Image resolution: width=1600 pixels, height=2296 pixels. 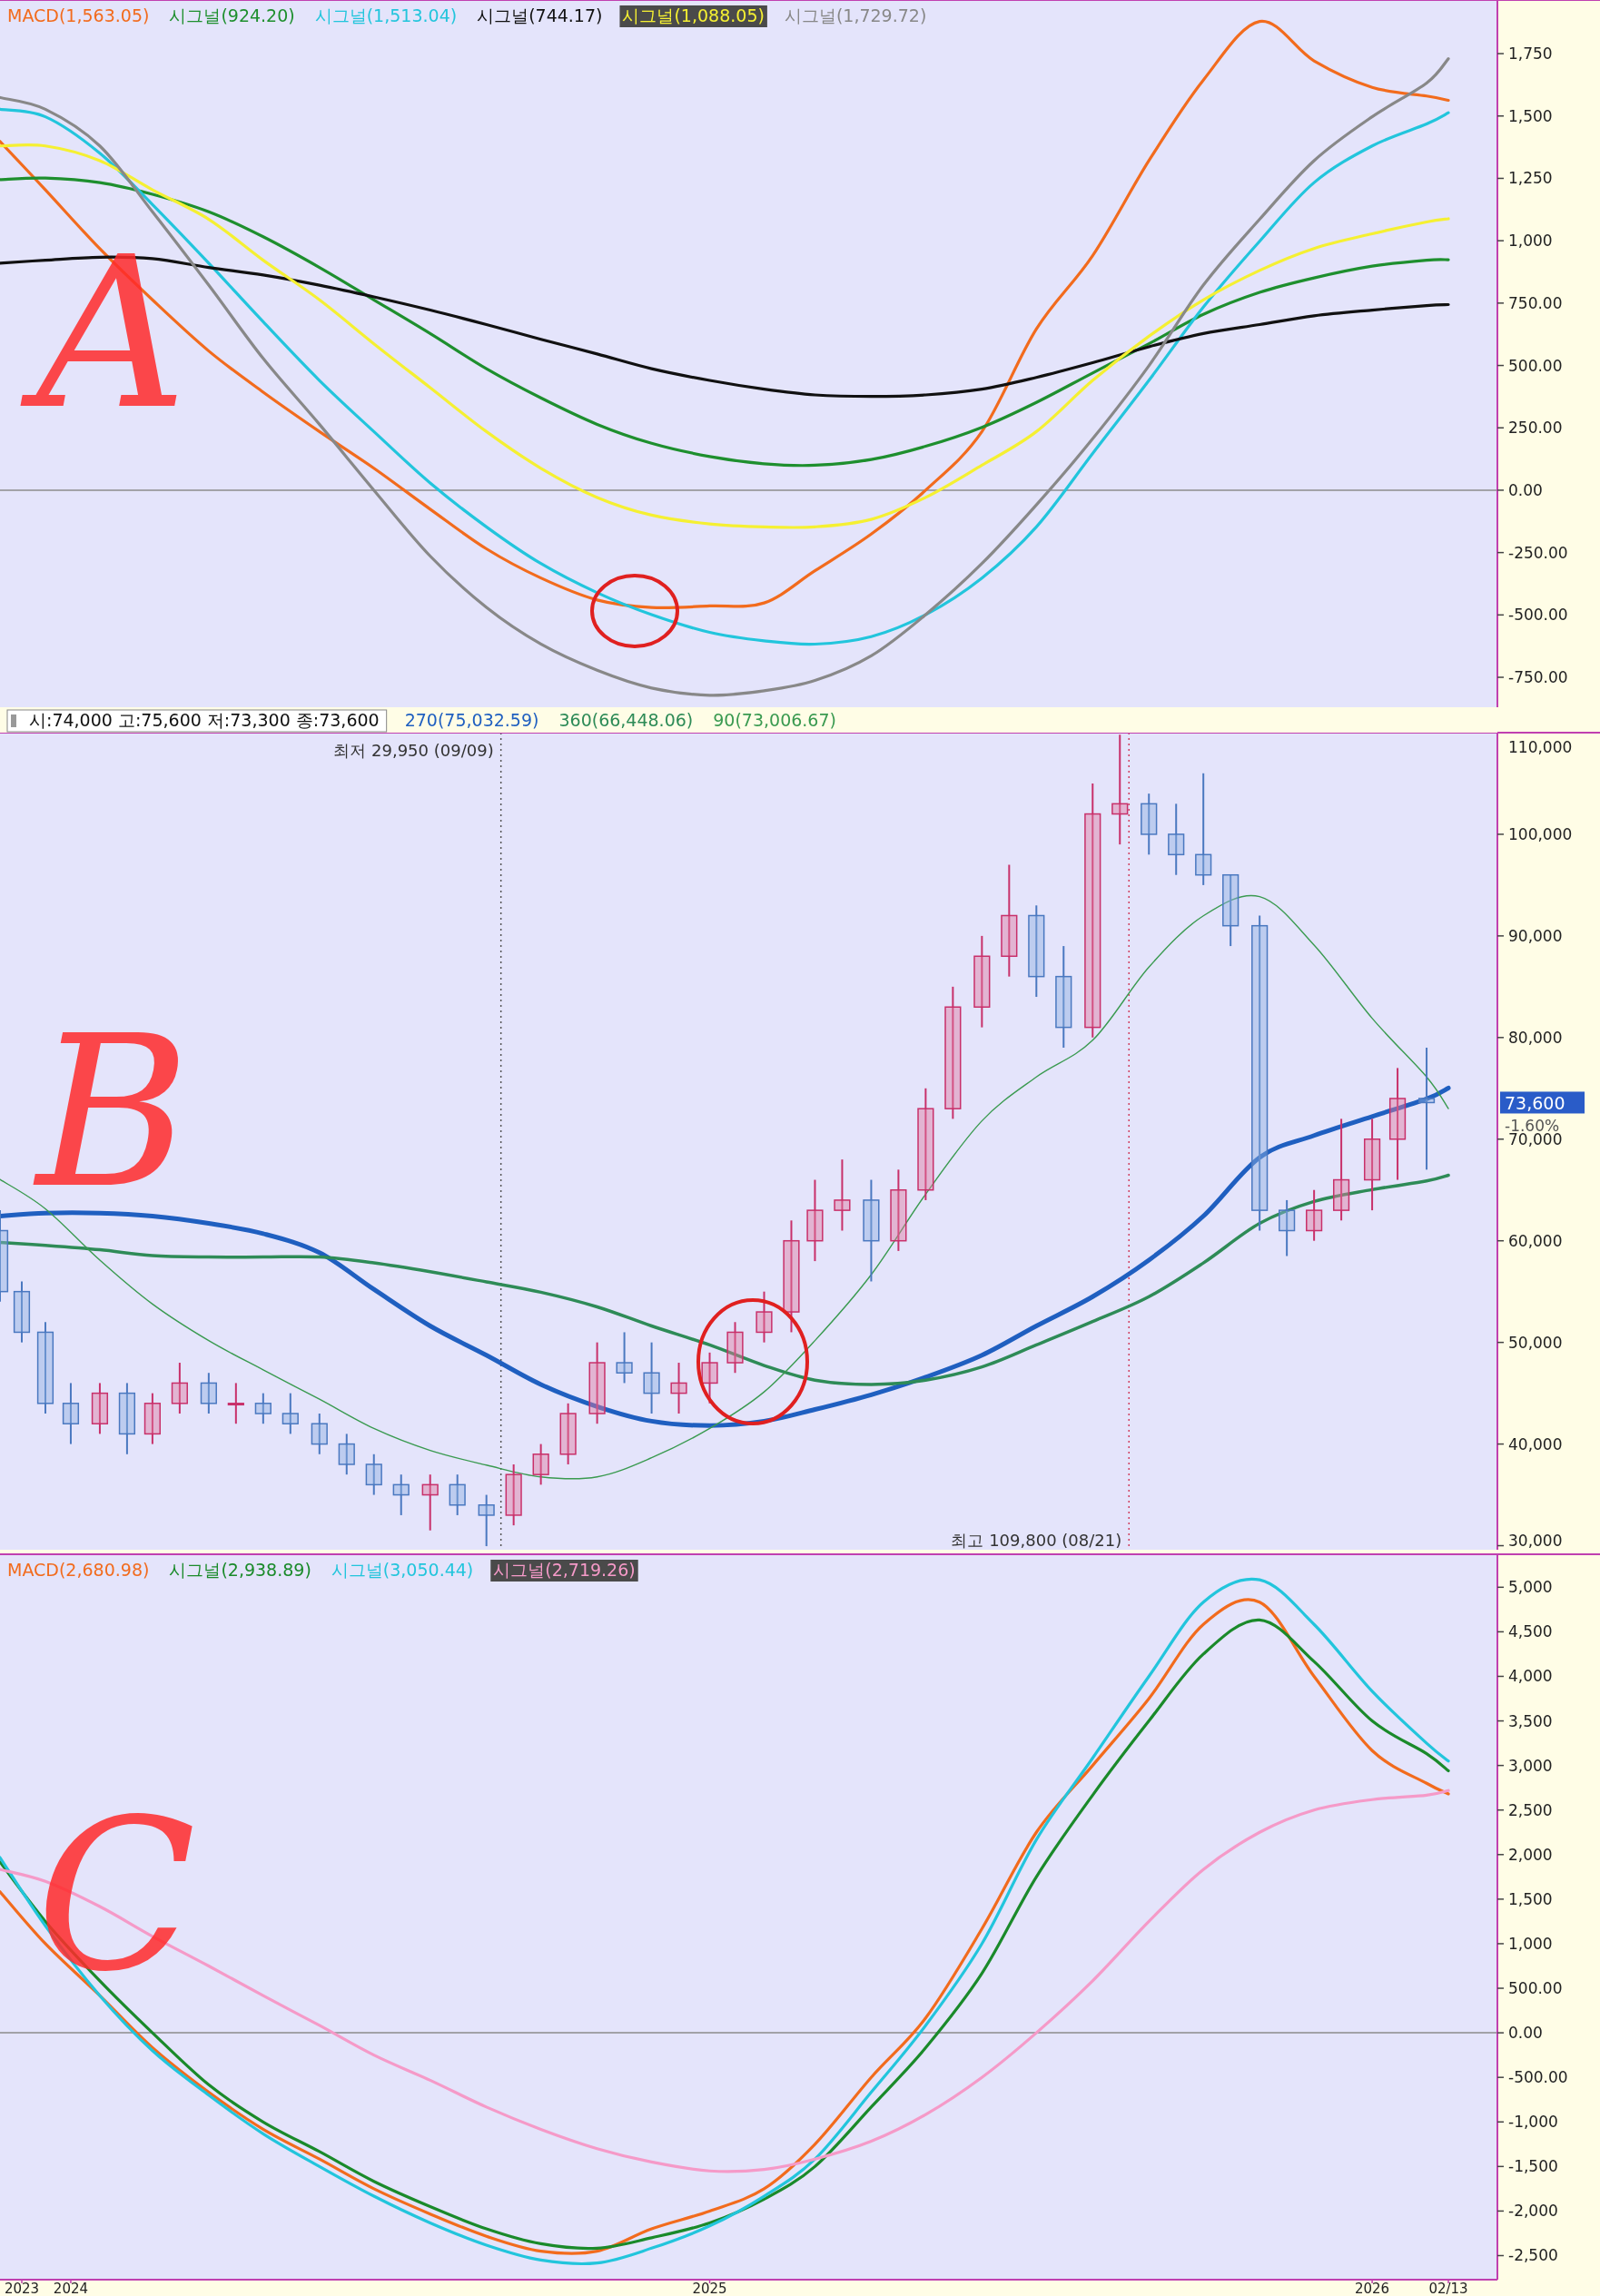 What do you see at coordinates (1535, 302) in the screenshot?
I see `y-tick-label: 750.00` at bounding box center [1535, 302].